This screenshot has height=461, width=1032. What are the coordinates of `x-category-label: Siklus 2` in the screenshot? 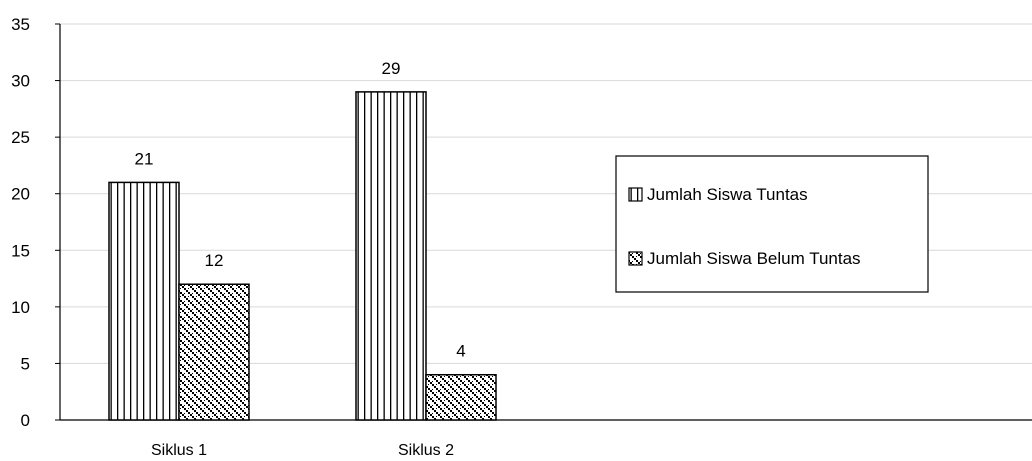 It's located at (426, 450).